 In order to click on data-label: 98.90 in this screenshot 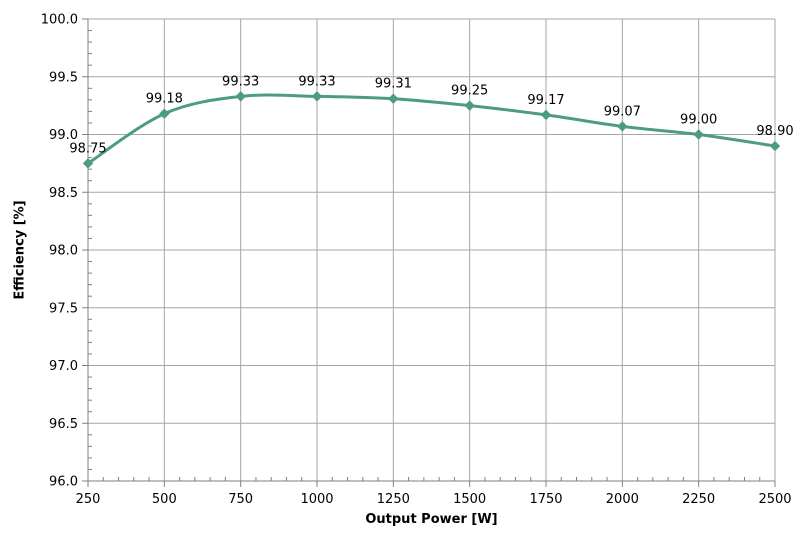, I will do `click(774, 131)`.